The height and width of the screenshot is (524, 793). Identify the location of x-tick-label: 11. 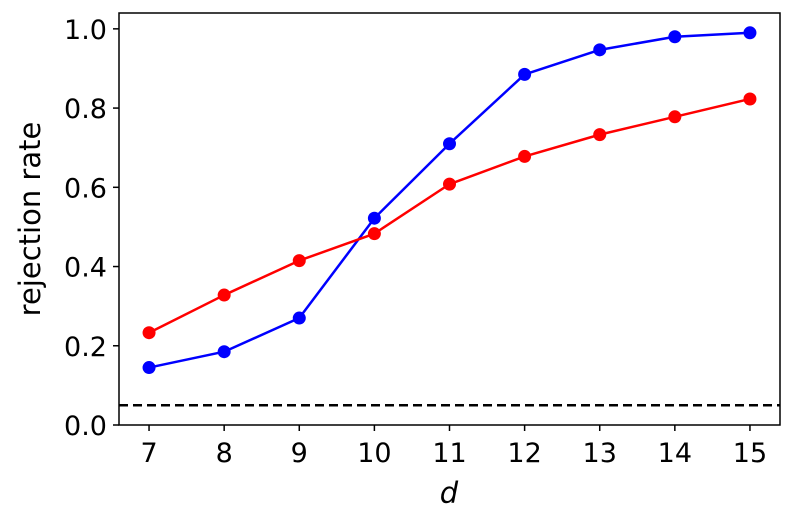
(449, 453).